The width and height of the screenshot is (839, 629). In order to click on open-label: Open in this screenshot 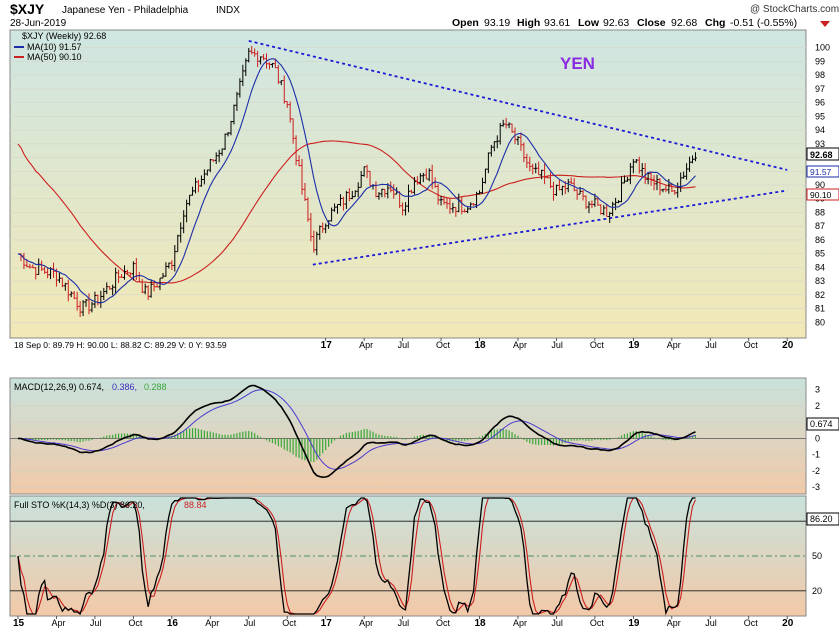, I will do `click(465, 23)`.